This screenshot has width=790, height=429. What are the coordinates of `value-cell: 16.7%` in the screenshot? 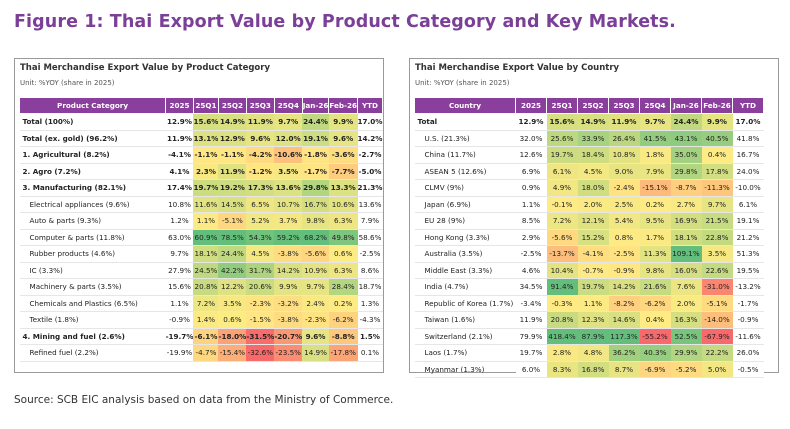 It's located at (748, 155).